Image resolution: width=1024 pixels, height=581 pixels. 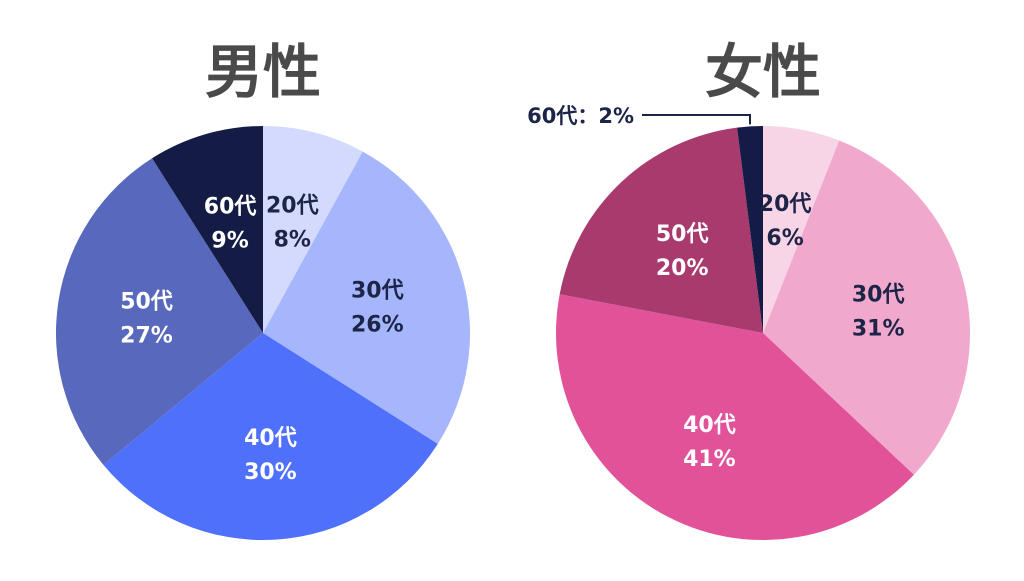 I want to click on male-slice-percent-0: 8%, so click(x=292, y=240).